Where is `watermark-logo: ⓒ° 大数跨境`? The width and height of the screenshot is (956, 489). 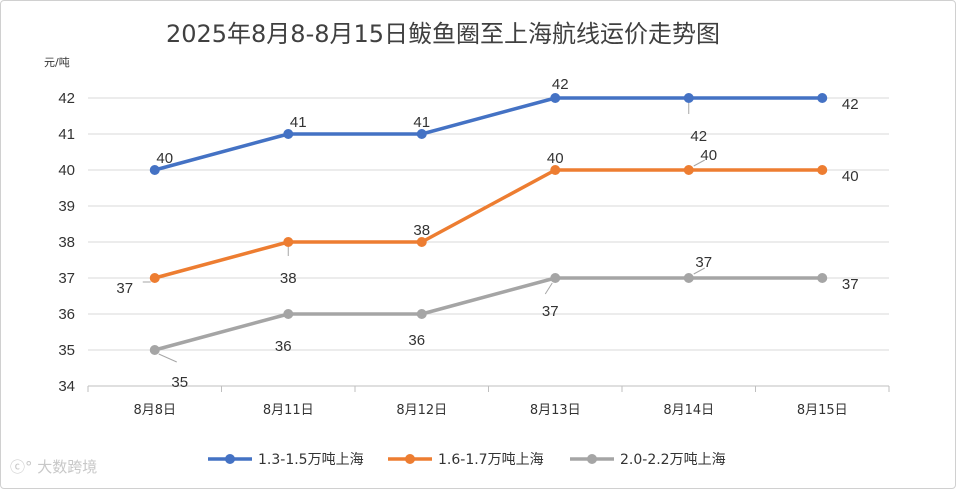
watermark-logo: ⓒ° 大数跨境 is located at coordinates (53, 466).